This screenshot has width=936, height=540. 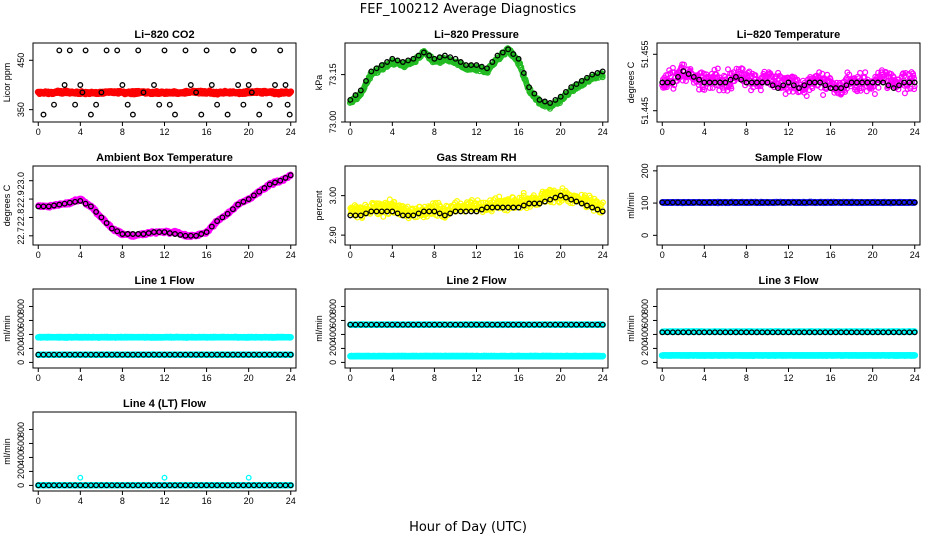 What do you see at coordinates (476, 205) in the screenshot?
I see `series-average` at bounding box center [476, 205].